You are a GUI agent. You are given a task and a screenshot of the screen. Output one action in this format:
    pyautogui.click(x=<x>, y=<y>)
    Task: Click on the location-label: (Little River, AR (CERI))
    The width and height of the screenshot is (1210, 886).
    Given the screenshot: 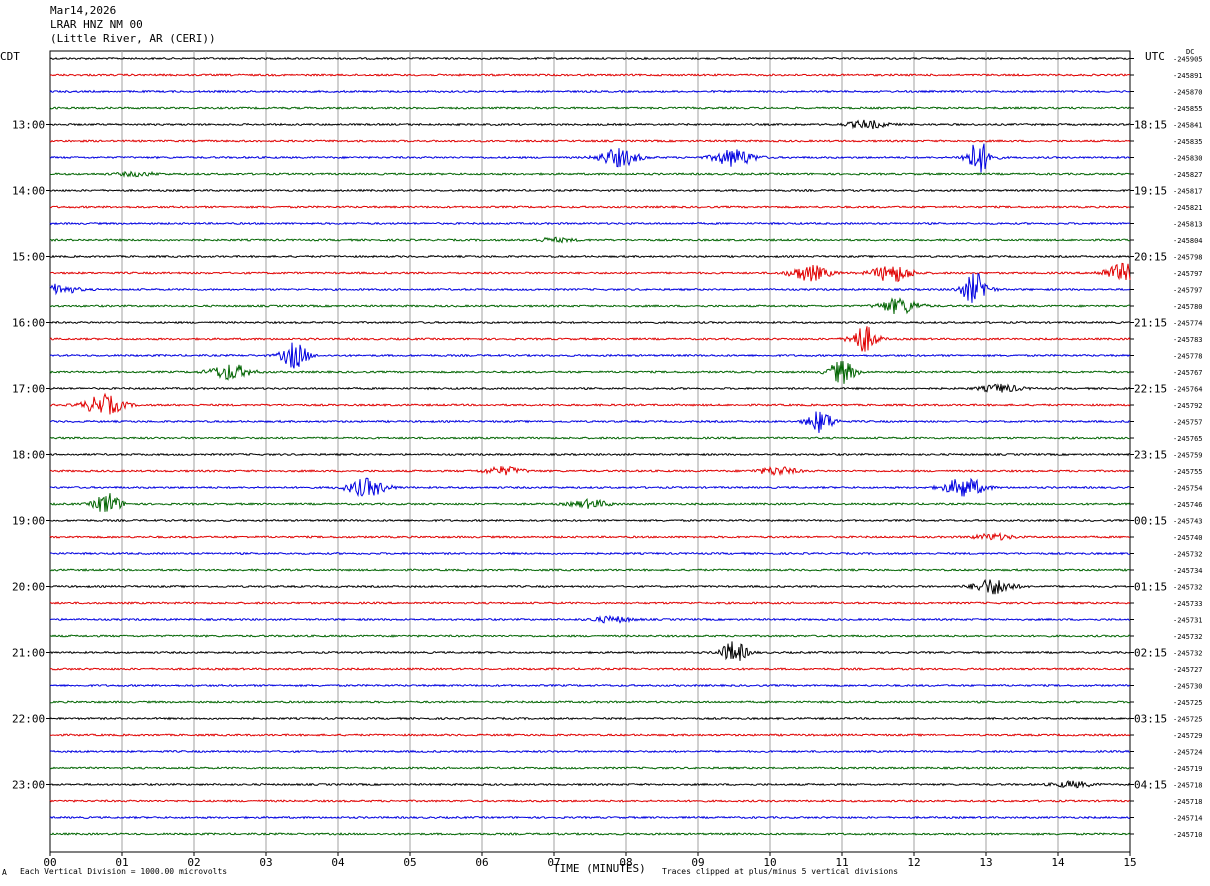 What is the action you would take?
    pyautogui.click(x=133, y=38)
    